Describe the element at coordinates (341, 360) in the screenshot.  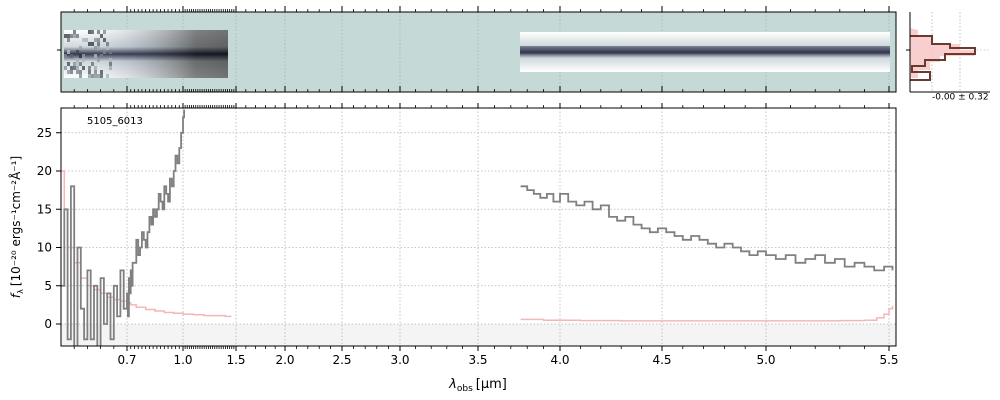
I see `x-tick-label: 2.5` at that location.